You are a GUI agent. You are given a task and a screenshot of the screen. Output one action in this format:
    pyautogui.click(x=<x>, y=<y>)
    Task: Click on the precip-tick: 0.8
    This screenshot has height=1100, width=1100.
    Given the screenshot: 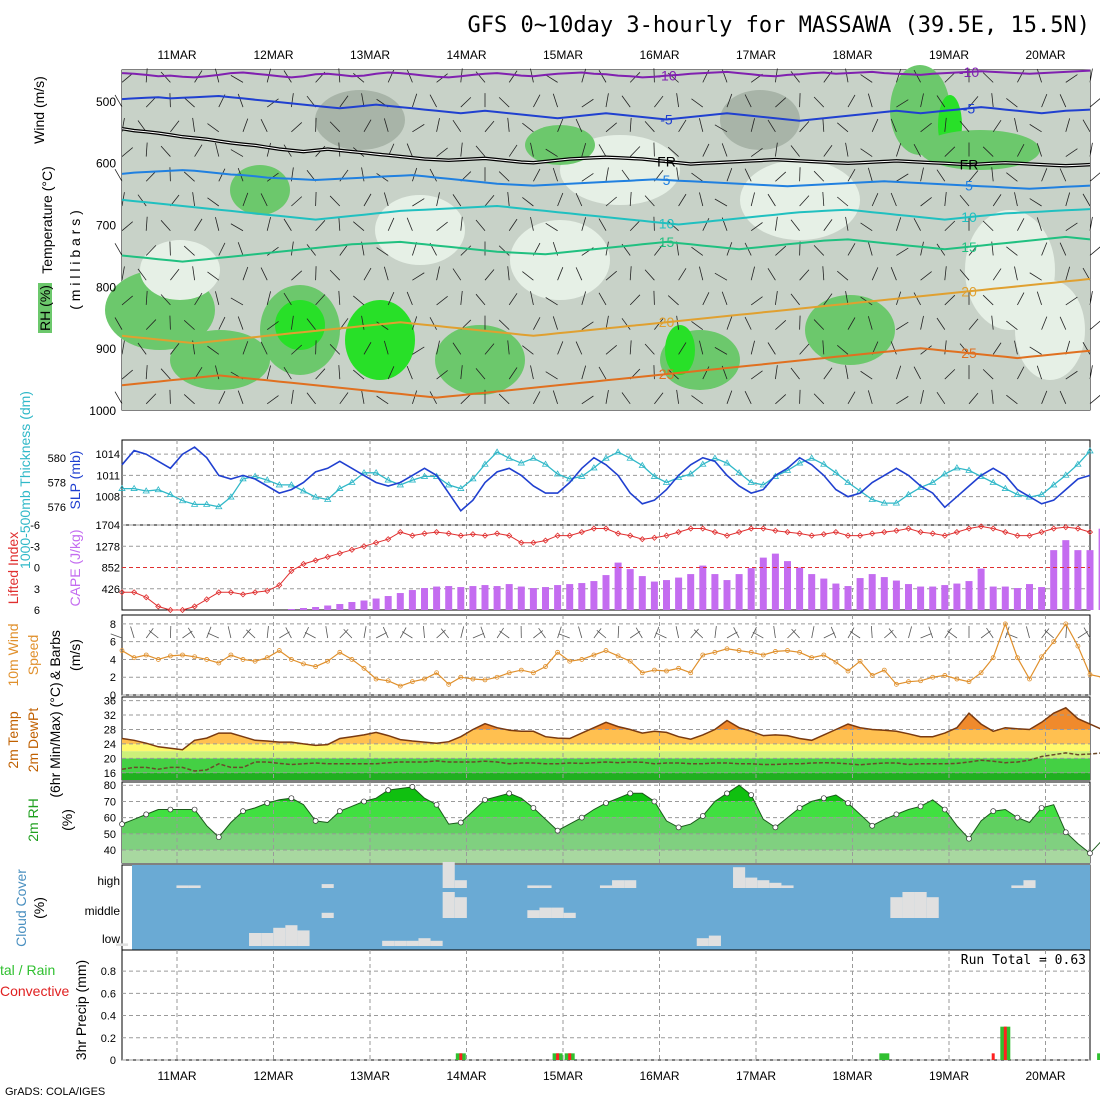 What is the action you would take?
    pyautogui.click(x=108, y=972)
    